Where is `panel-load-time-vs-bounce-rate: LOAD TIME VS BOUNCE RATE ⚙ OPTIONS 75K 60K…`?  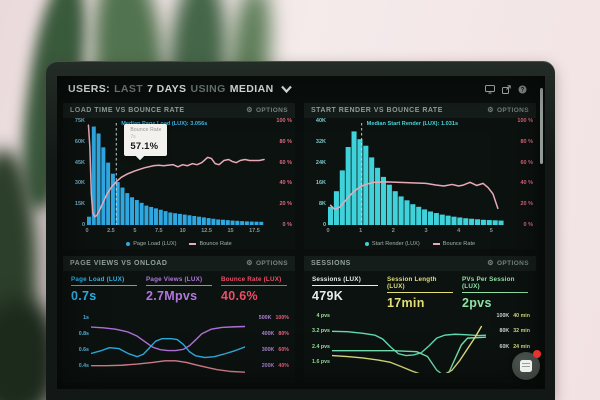
panel-load-time-vs-bounce-rate: LOAD TIME VS BOUNCE RATE ⚙ OPTIONS 75K 60K… is located at coordinates (179, 176).